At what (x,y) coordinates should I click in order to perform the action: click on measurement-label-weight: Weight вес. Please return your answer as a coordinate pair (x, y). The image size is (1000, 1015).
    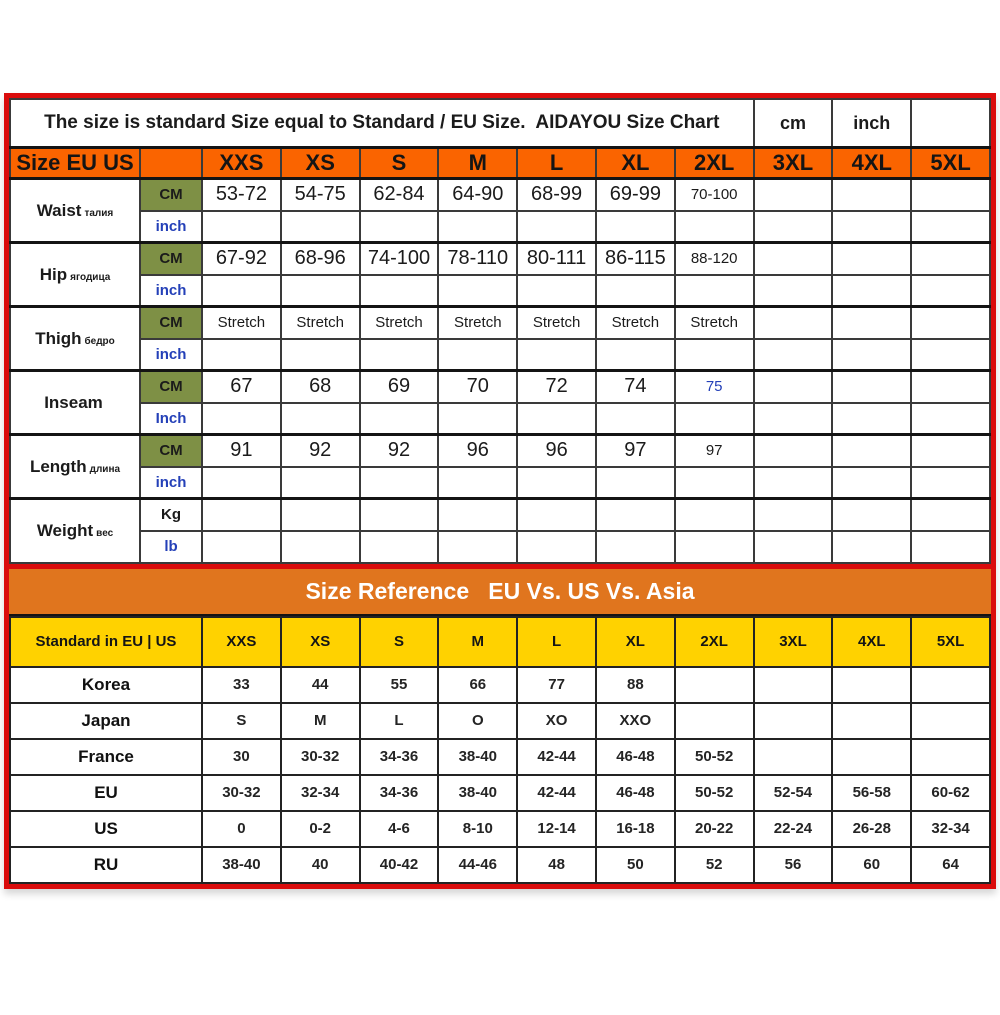
    Looking at the image, I should click on (75, 530).